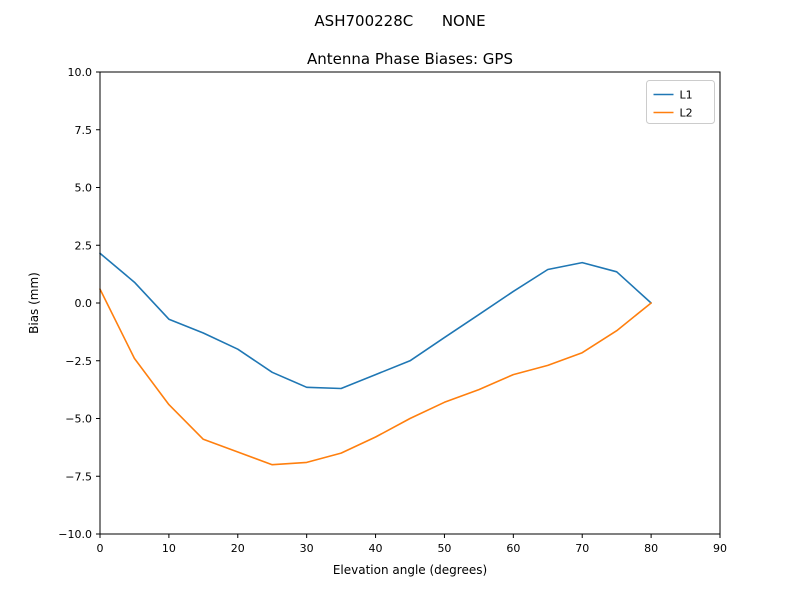 The image size is (800, 600). What do you see at coordinates (686, 113) in the screenshot?
I see `legend-label-L2: L2` at bounding box center [686, 113].